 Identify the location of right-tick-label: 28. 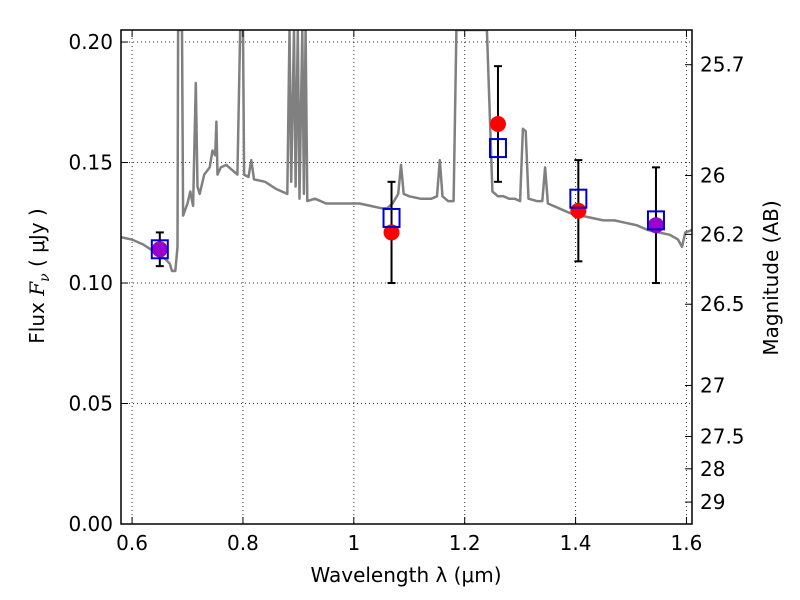
(712, 469).